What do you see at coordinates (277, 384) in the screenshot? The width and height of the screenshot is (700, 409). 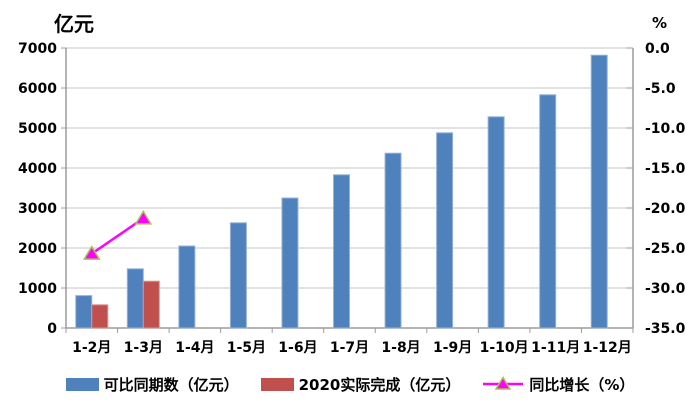 I see `legend-swatch-red-bar` at bounding box center [277, 384].